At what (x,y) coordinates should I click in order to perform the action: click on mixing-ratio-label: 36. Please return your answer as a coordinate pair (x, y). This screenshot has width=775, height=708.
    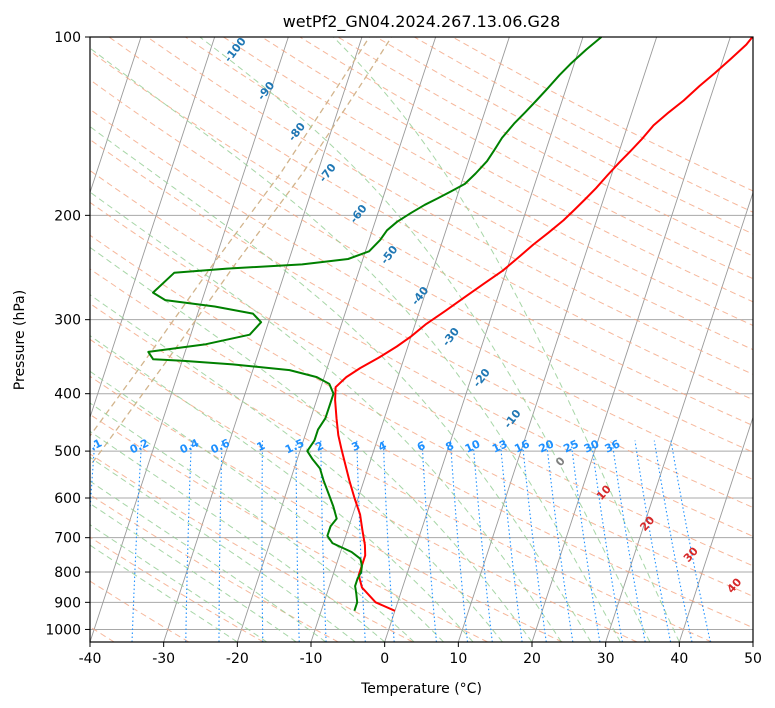
    Looking at the image, I should click on (613, 446).